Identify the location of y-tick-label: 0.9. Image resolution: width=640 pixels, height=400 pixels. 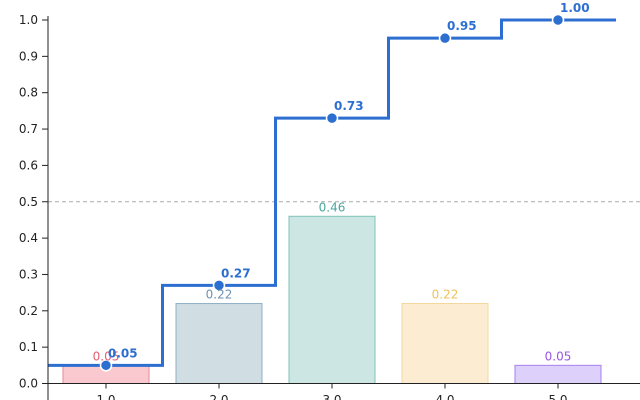
(28, 56).